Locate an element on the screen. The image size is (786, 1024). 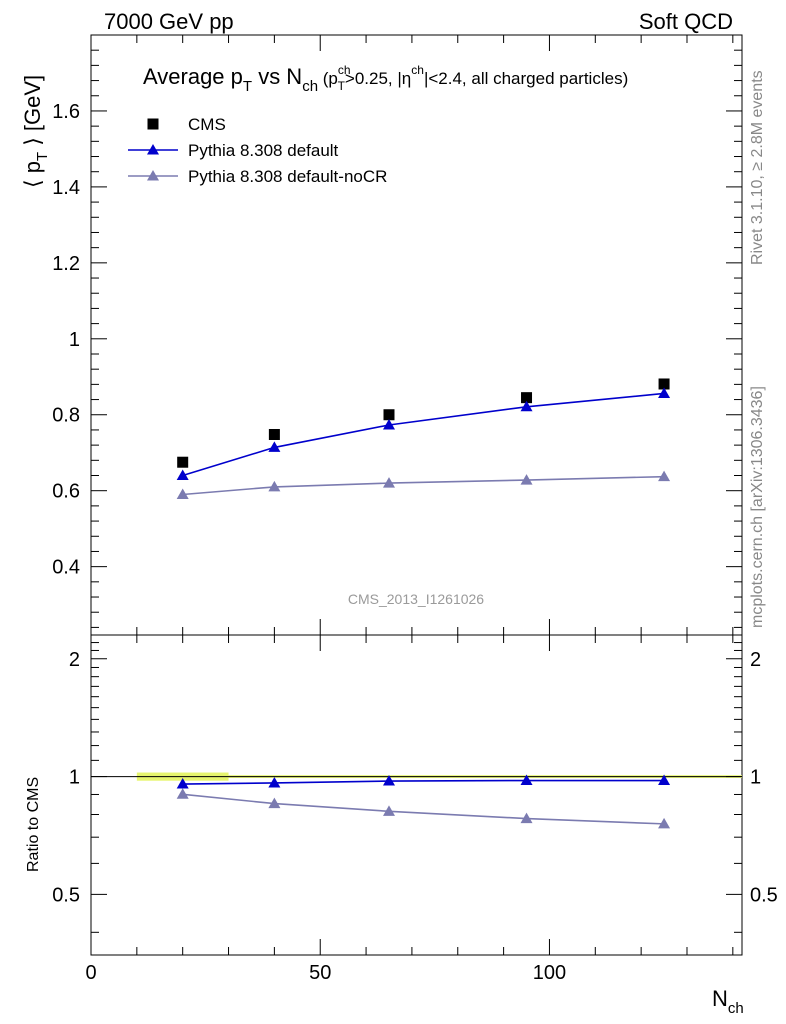
ratio-tick-label-right: 2 is located at coordinates (755, 660).